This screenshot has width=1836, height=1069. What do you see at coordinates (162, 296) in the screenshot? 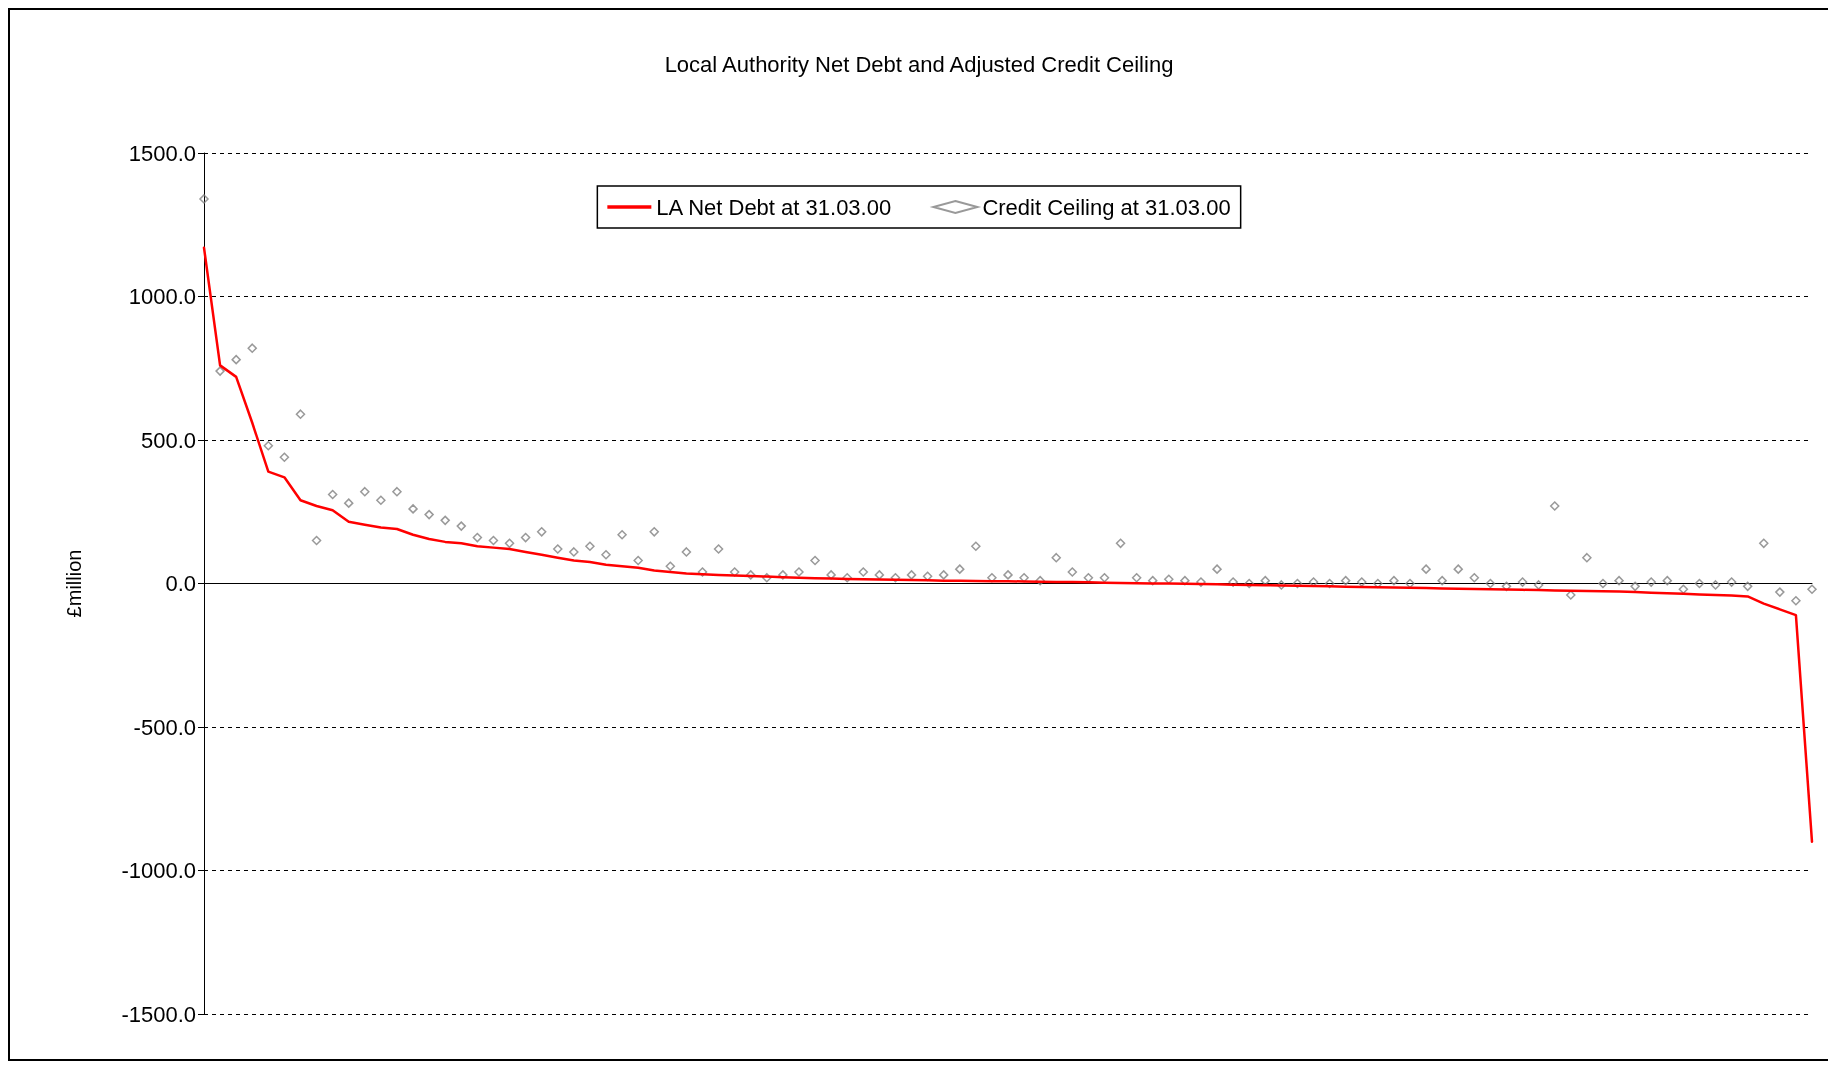
I see `y-tick-label: 1000.0` at bounding box center [162, 296].